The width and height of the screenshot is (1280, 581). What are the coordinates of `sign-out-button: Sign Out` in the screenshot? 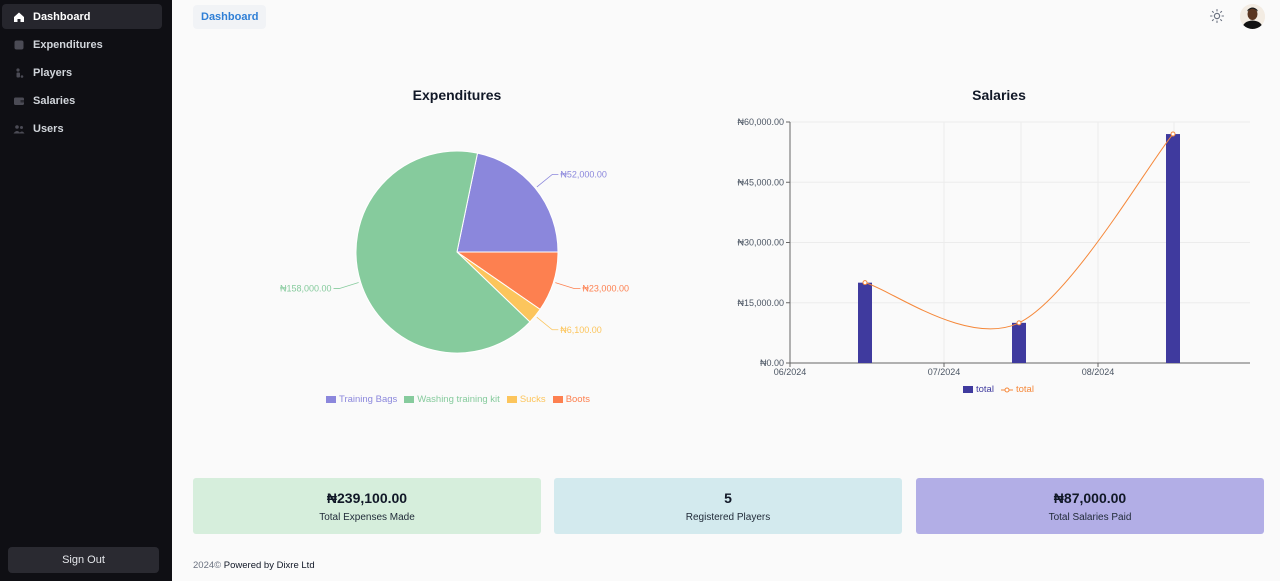 It's located at (83, 560).